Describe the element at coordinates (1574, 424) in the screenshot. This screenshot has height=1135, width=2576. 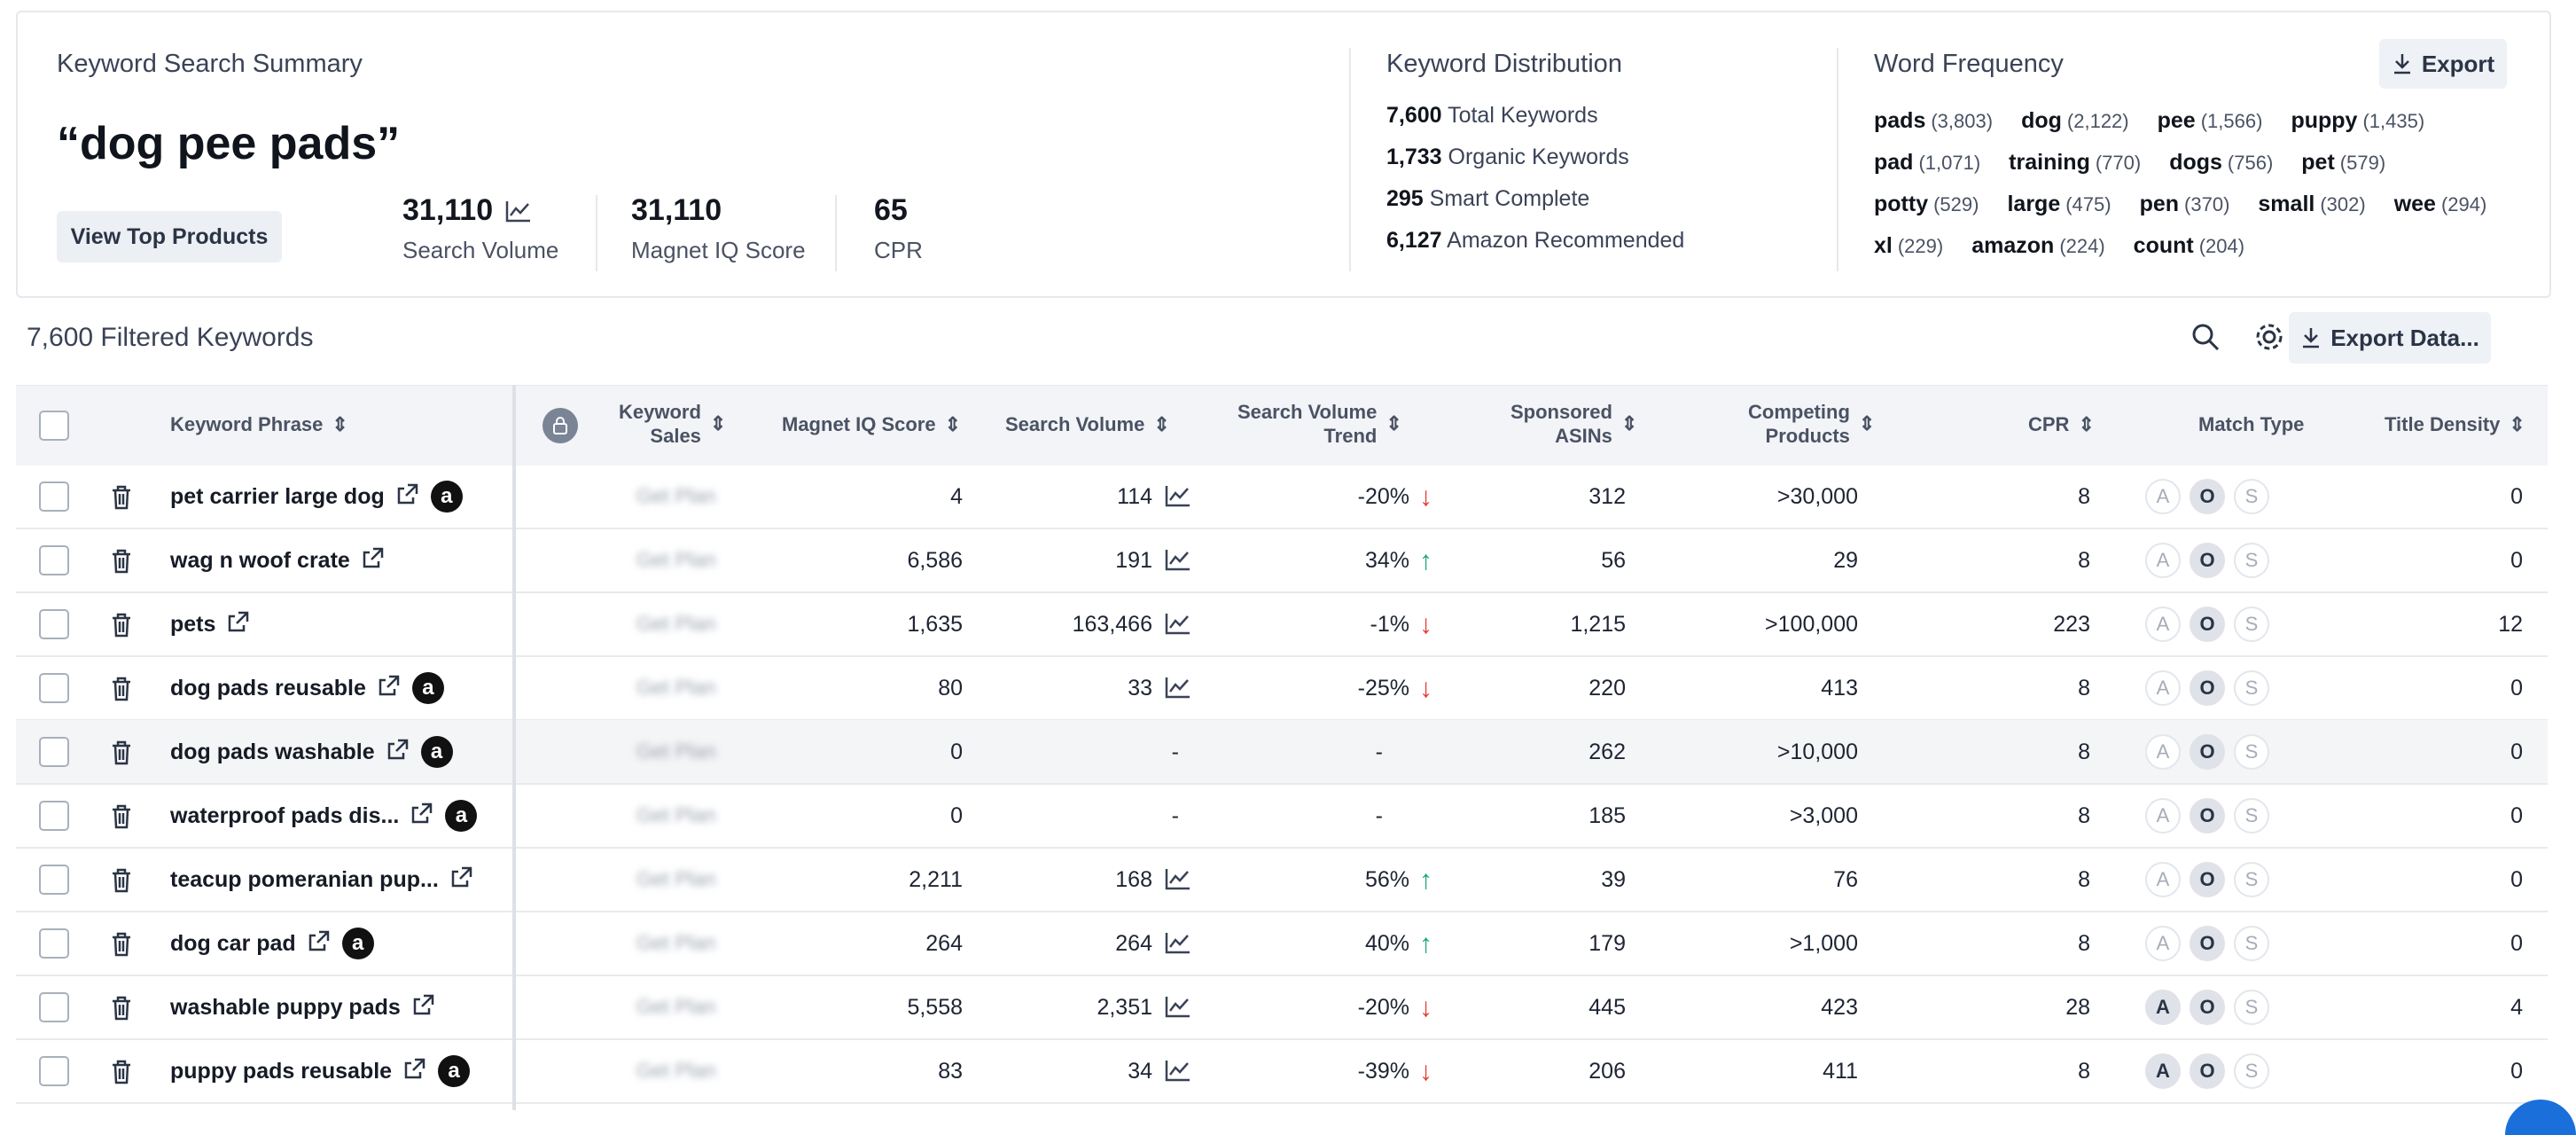
I see `header-sponsored-asins: Sponsored ASINs ⇕` at that location.